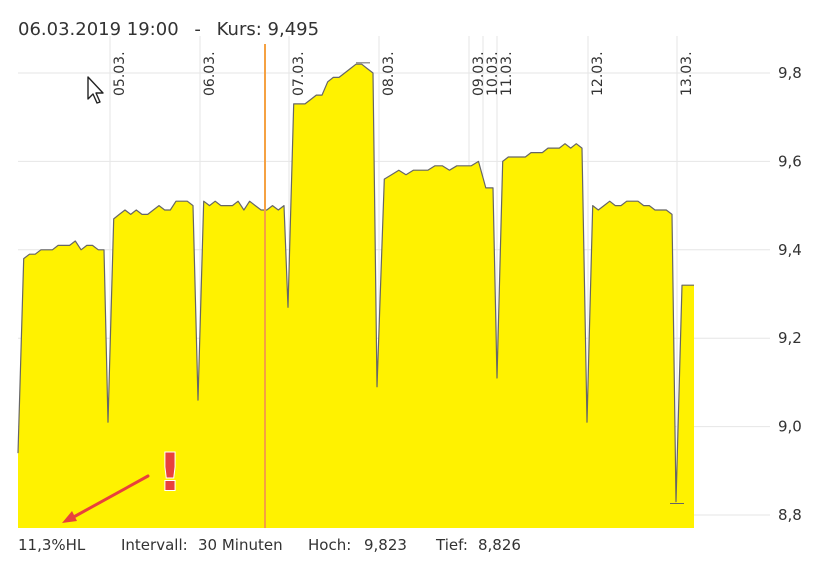  Describe the element at coordinates (240, 545) in the screenshot. I see `interval-value: 30 Minuten` at that location.